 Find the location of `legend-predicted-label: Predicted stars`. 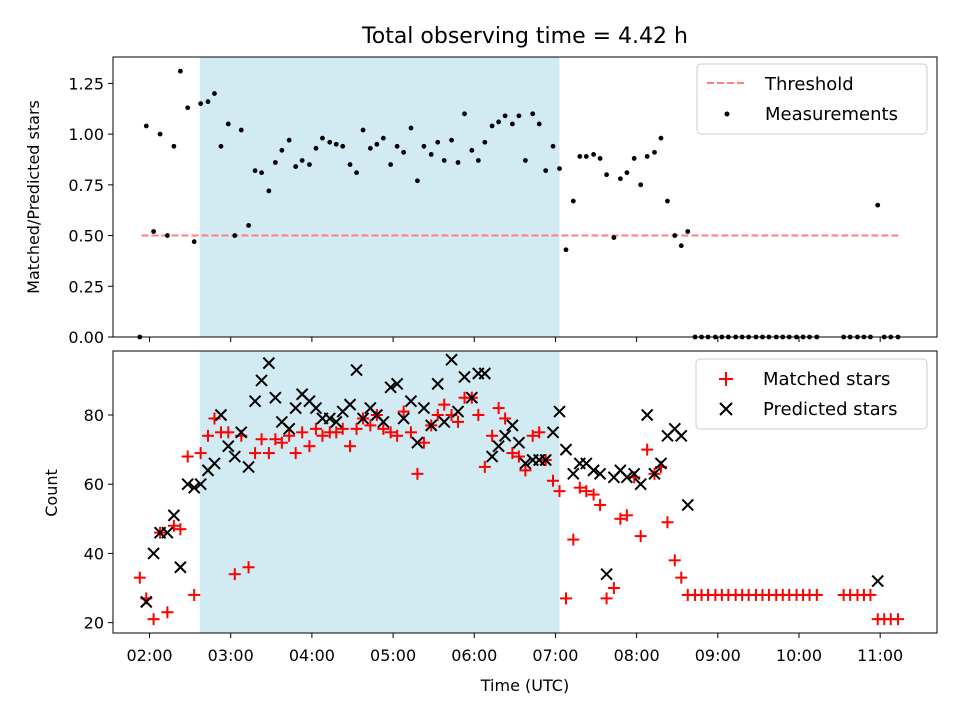

legend-predicted-label: Predicted stars is located at coordinates (830, 409).